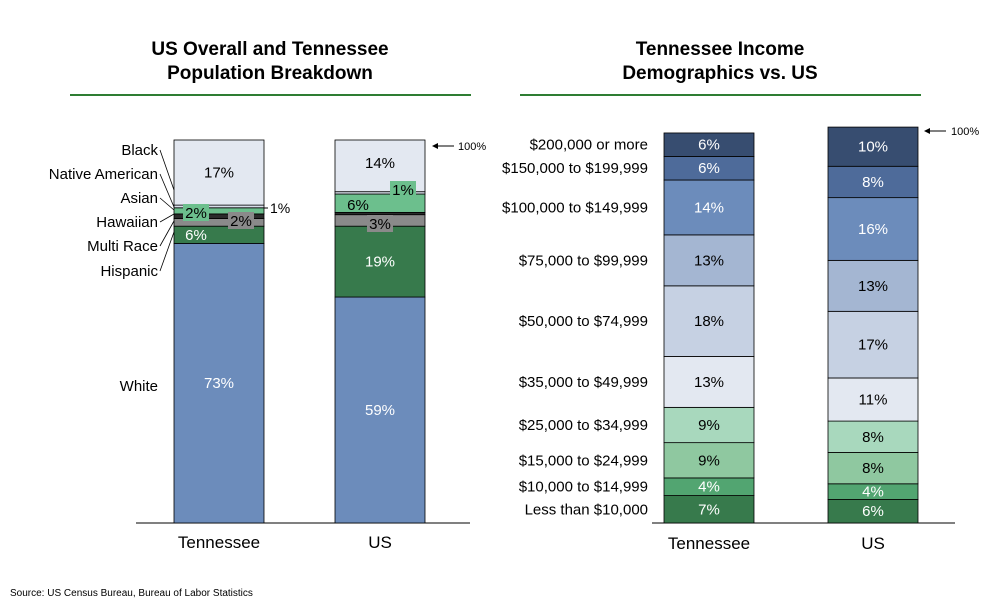 The width and height of the screenshot is (1008, 610). What do you see at coordinates (720, 62) in the screenshot?
I see `right-chart-title: Tennessee Income Demographics vs. US` at bounding box center [720, 62].